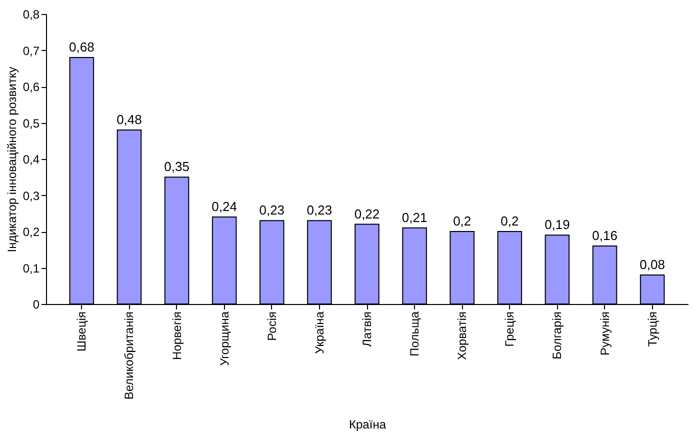  What do you see at coordinates (224, 206) in the screenshot?
I see `data-label: 0,24` at bounding box center [224, 206].